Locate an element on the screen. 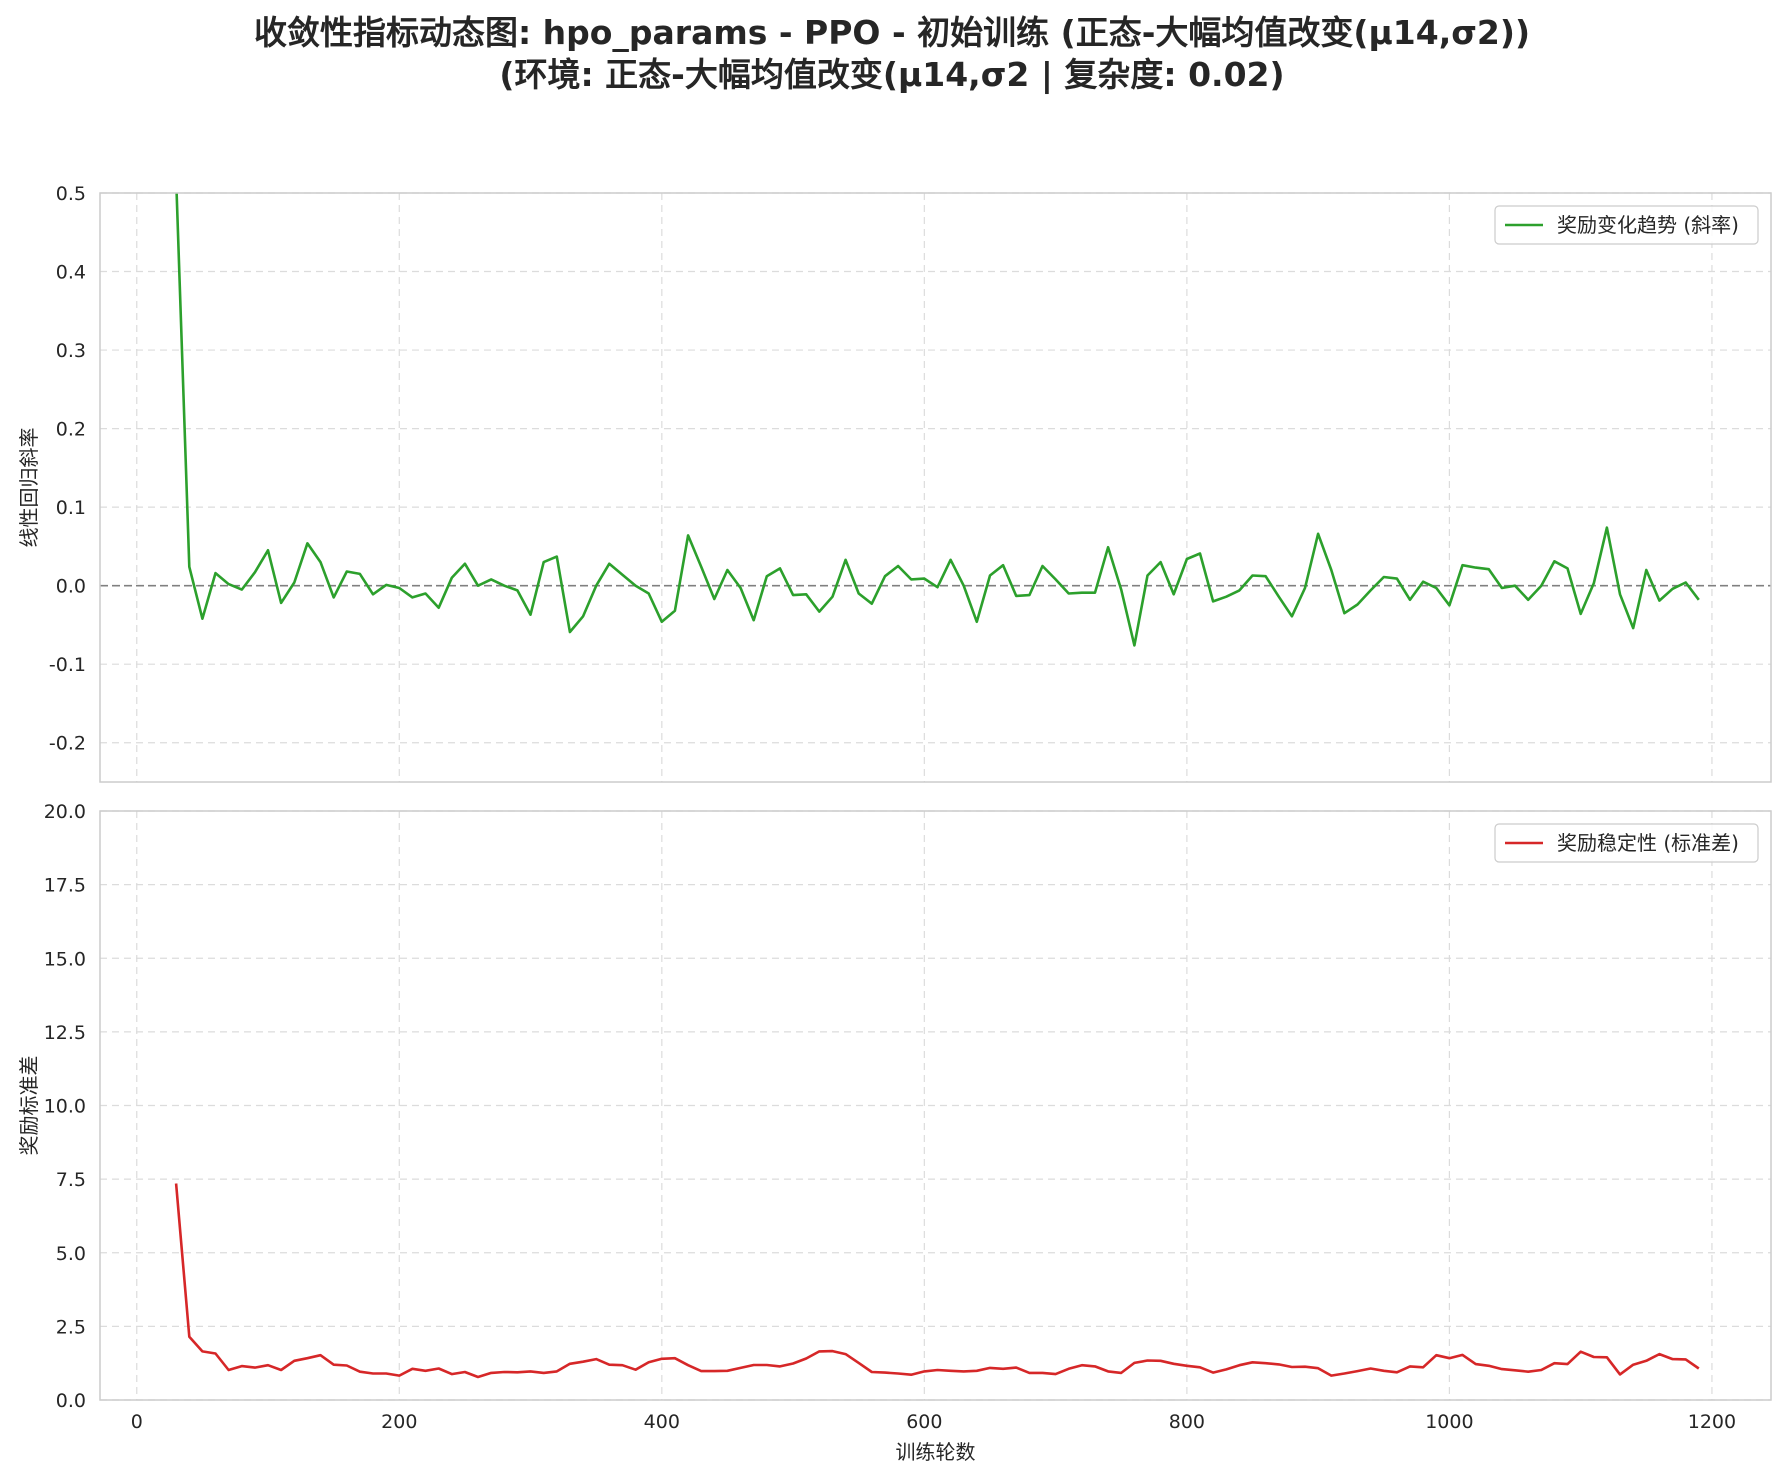 The width and height of the screenshot is (1784, 1477). std-ytick-label: 10.0 is located at coordinates (65, 1107).